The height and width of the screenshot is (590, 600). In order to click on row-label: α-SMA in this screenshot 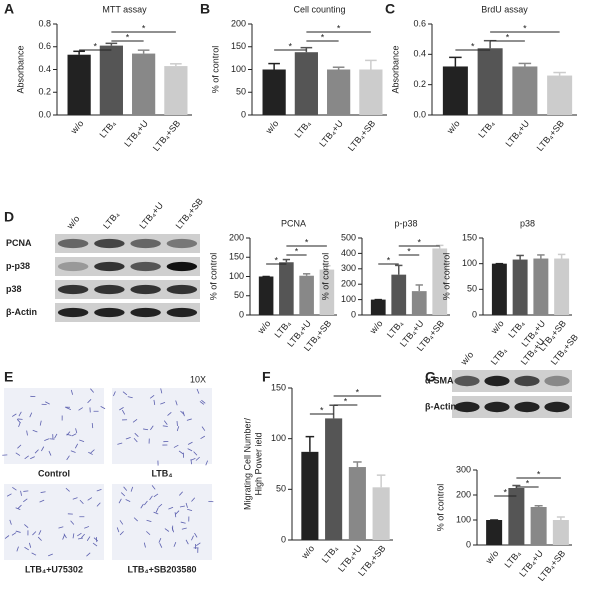, I will do `click(439, 380)`.